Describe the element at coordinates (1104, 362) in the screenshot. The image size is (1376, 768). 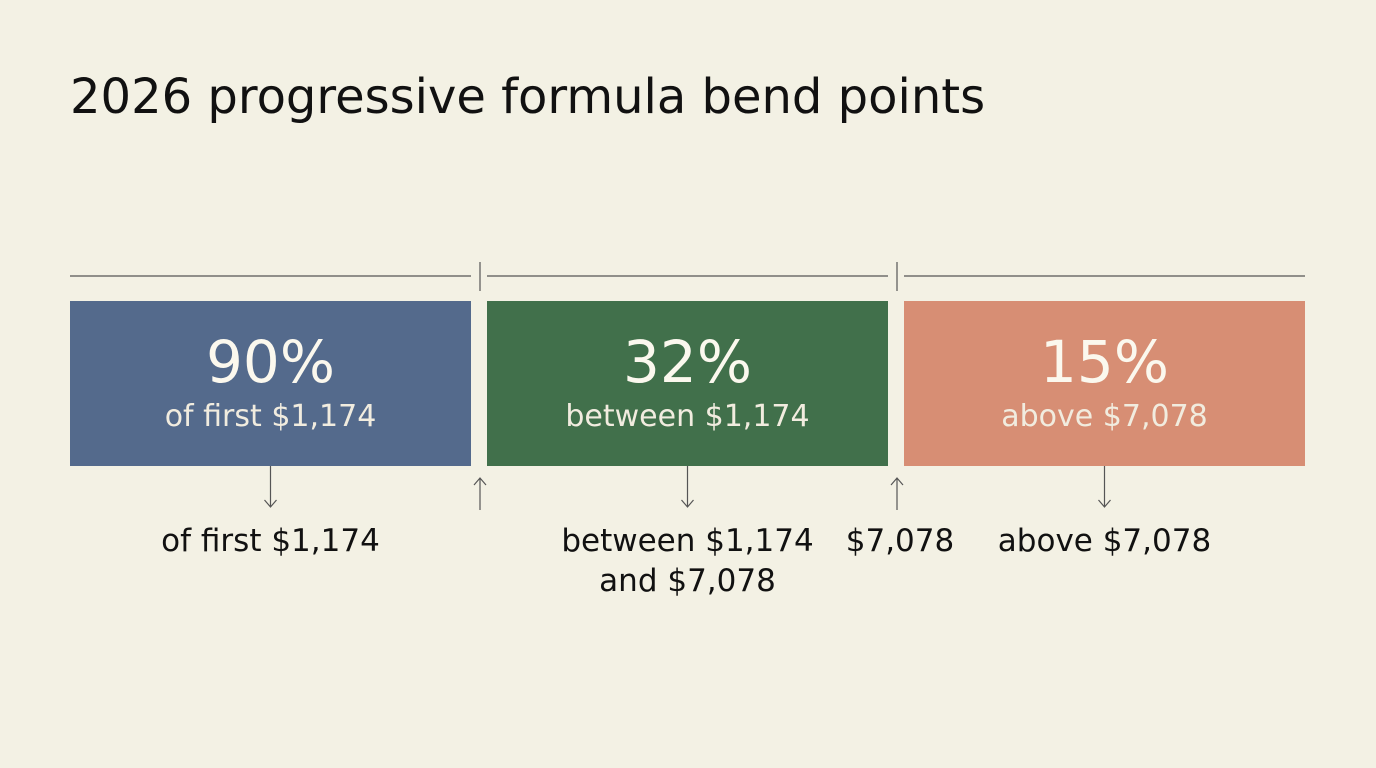
I see `segment-percent: 15%` at that location.